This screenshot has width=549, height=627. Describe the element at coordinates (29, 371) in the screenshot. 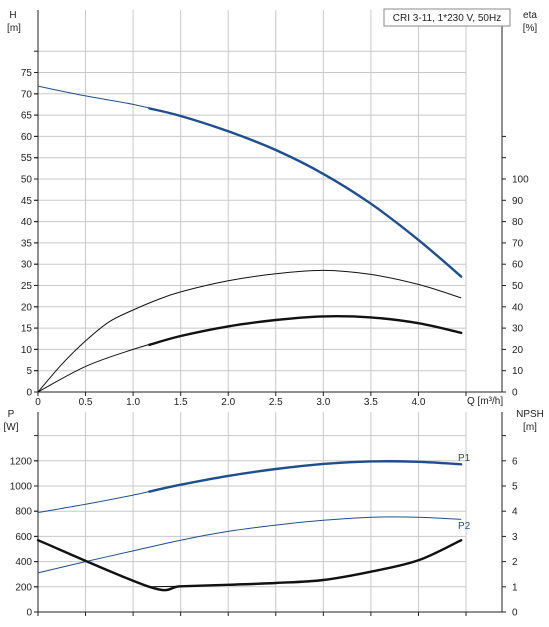

I see `y-left-tick-label: 5` at that location.